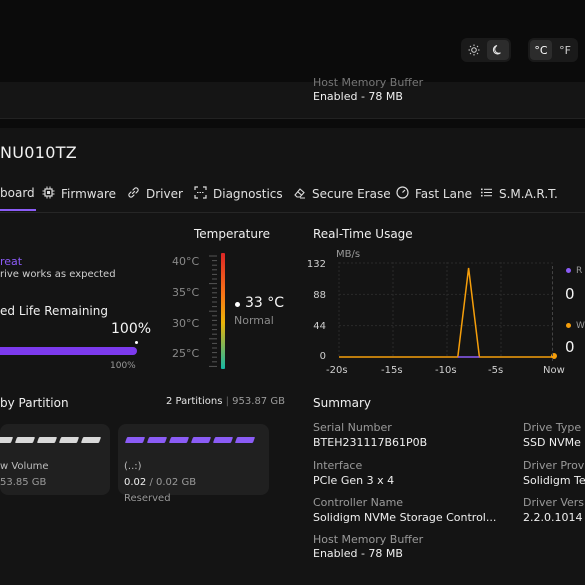 This screenshot has width=585, height=585. I want to click on partition-size: 53.85 GB, so click(23, 482).